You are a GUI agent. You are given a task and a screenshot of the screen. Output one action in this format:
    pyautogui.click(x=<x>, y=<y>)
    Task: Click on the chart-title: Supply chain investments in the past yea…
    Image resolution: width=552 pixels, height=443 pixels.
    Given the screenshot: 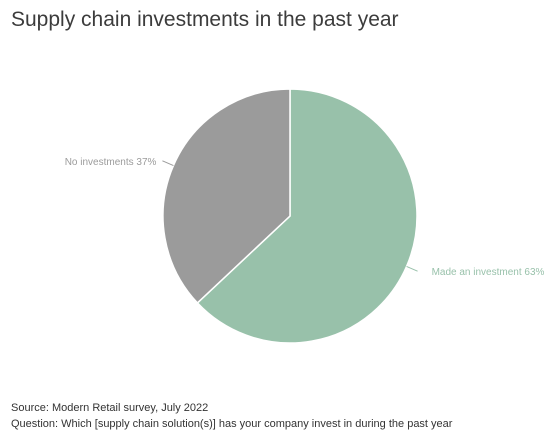 What is the action you would take?
    pyautogui.click(x=205, y=19)
    